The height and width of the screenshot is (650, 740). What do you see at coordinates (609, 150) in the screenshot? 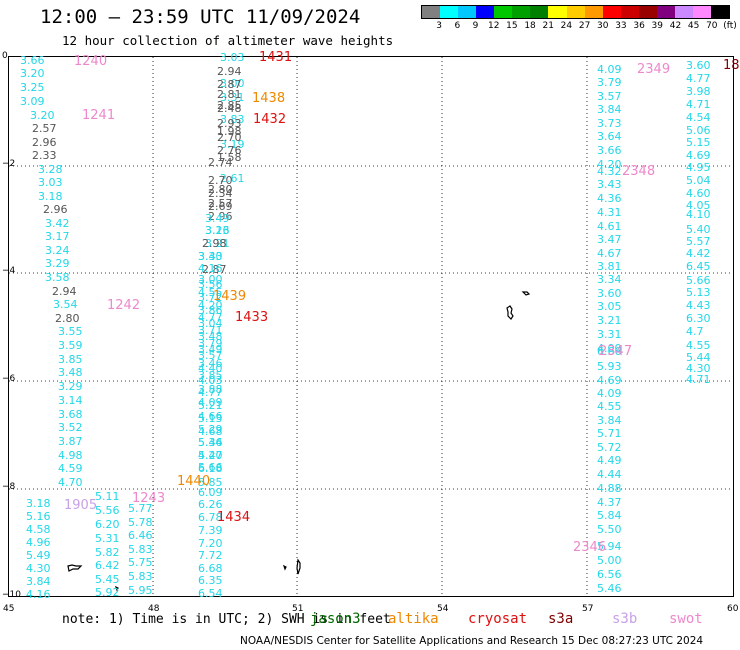
I see `wave-height-value: 3.66` at bounding box center [609, 150].